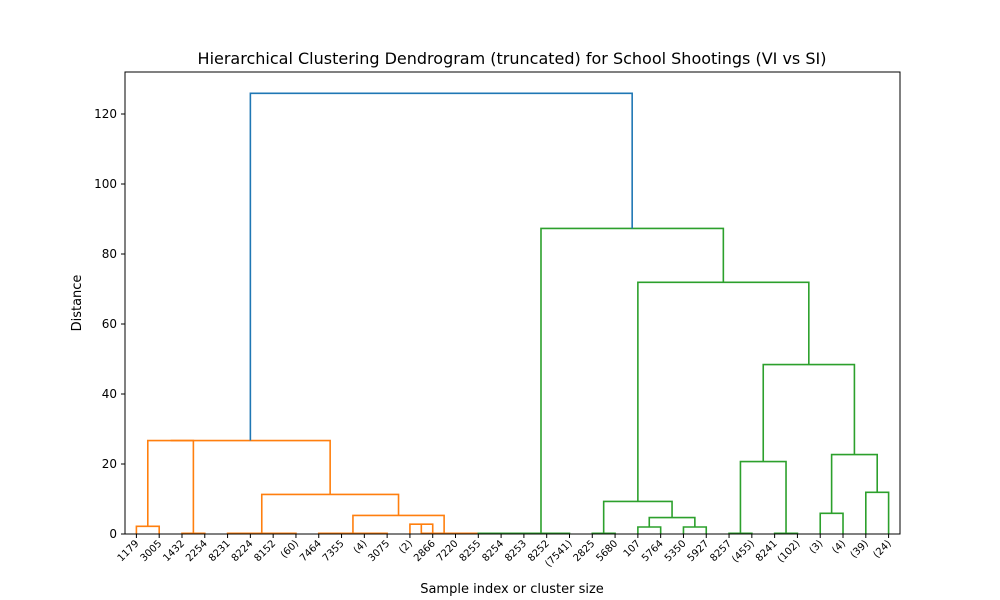 This screenshot has width=1000, height=600. What do you see at coordinates (767, 551) in the screenshot?
I see `leaf-label: 8241` at bounding box center [767, 551].